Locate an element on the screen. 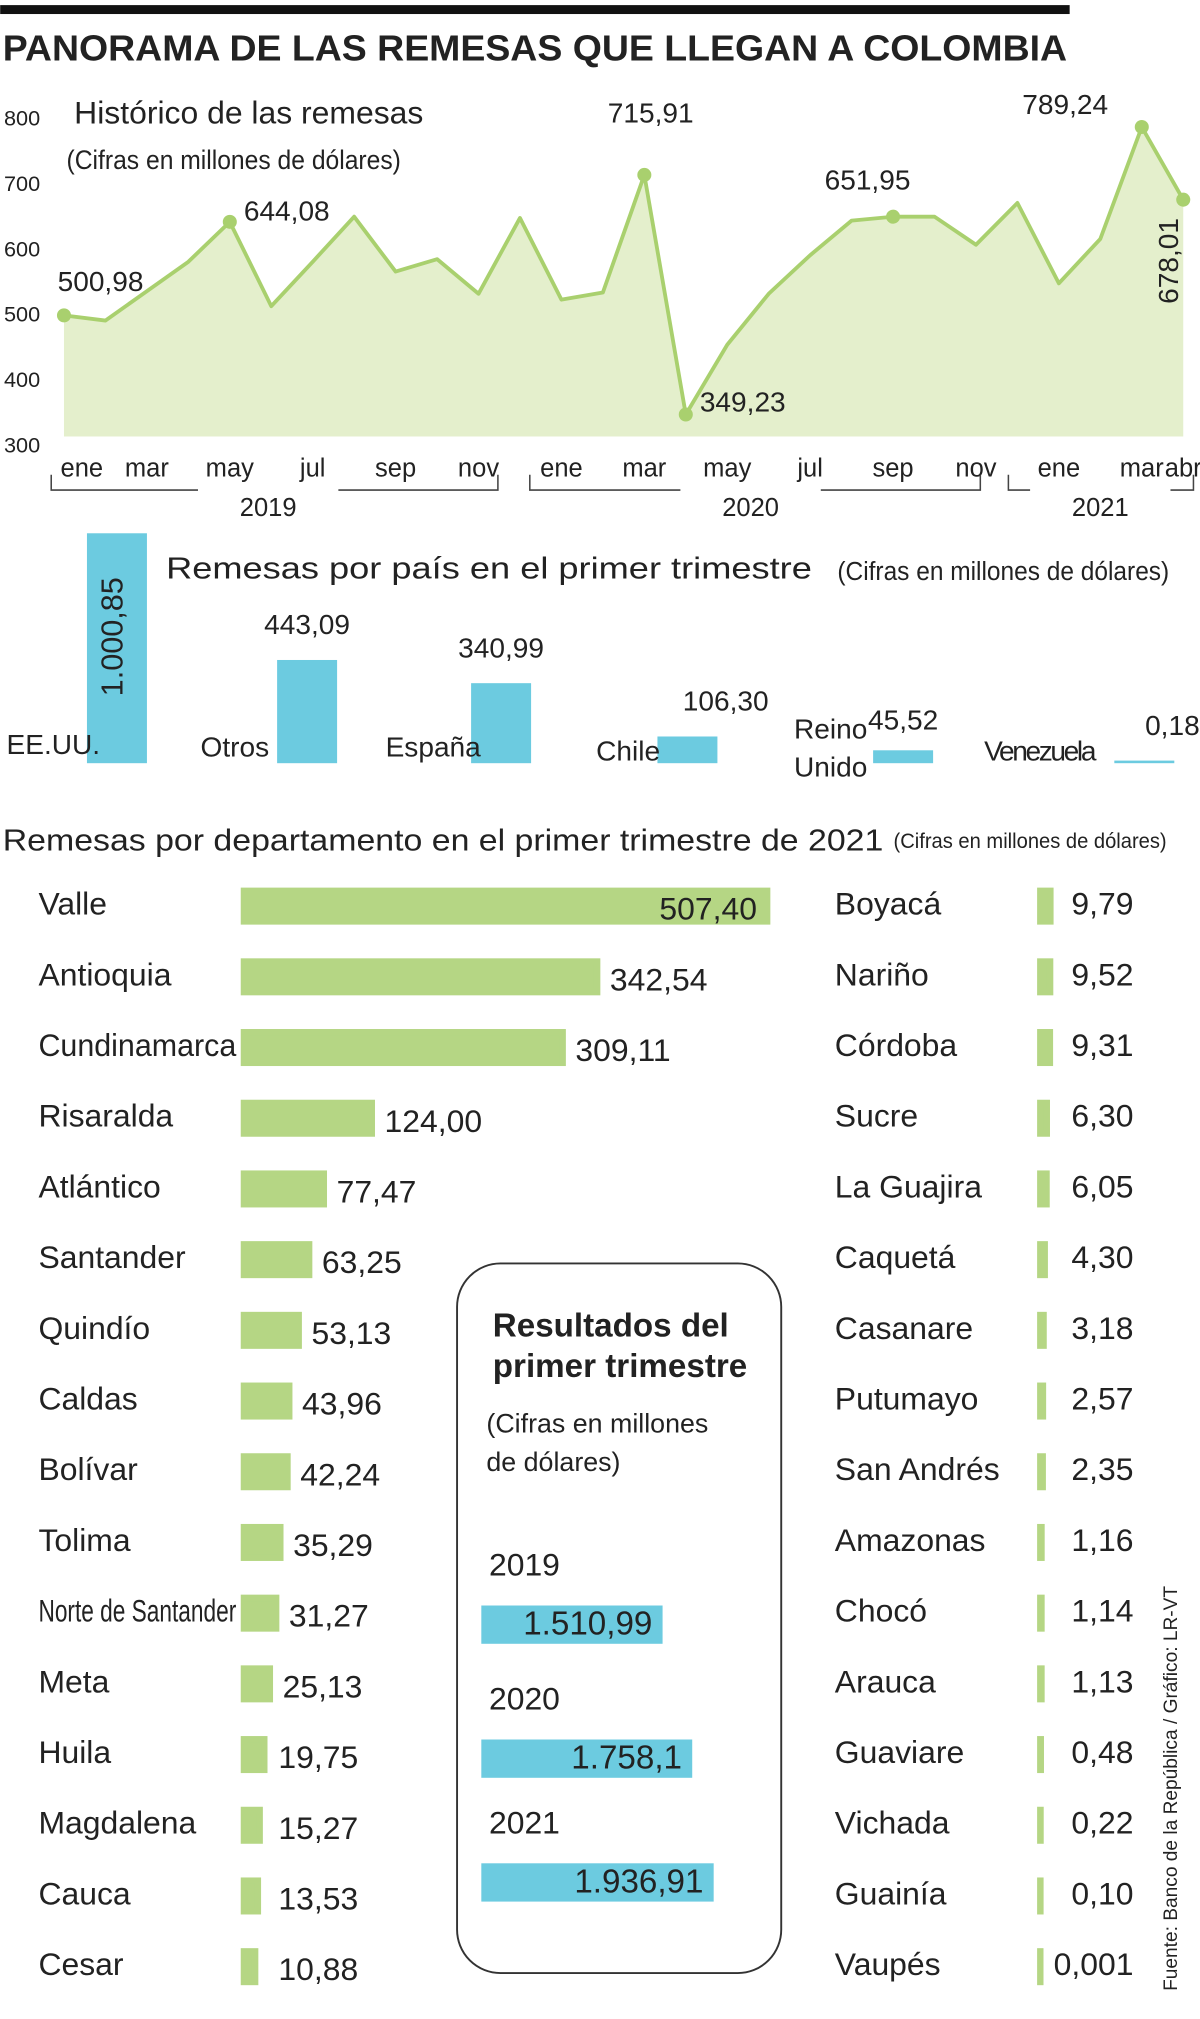 This screenshot has width=1200, height=2019. data-label: 6,30 is located at coordinates (1102, 1116).